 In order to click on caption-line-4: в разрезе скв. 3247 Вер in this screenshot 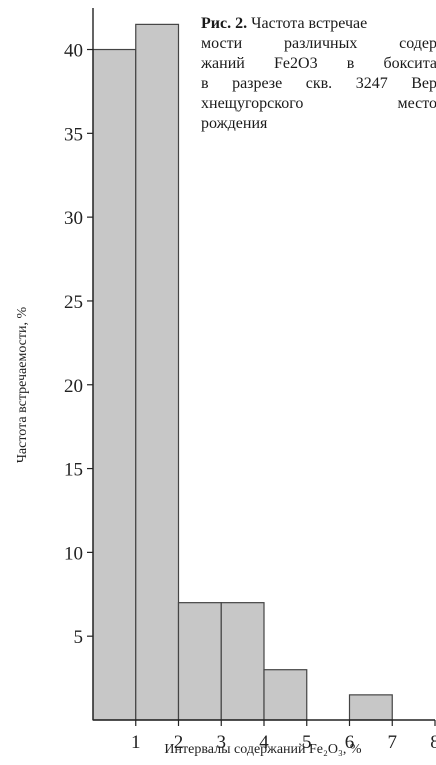, I will do `click(318, 83)`.